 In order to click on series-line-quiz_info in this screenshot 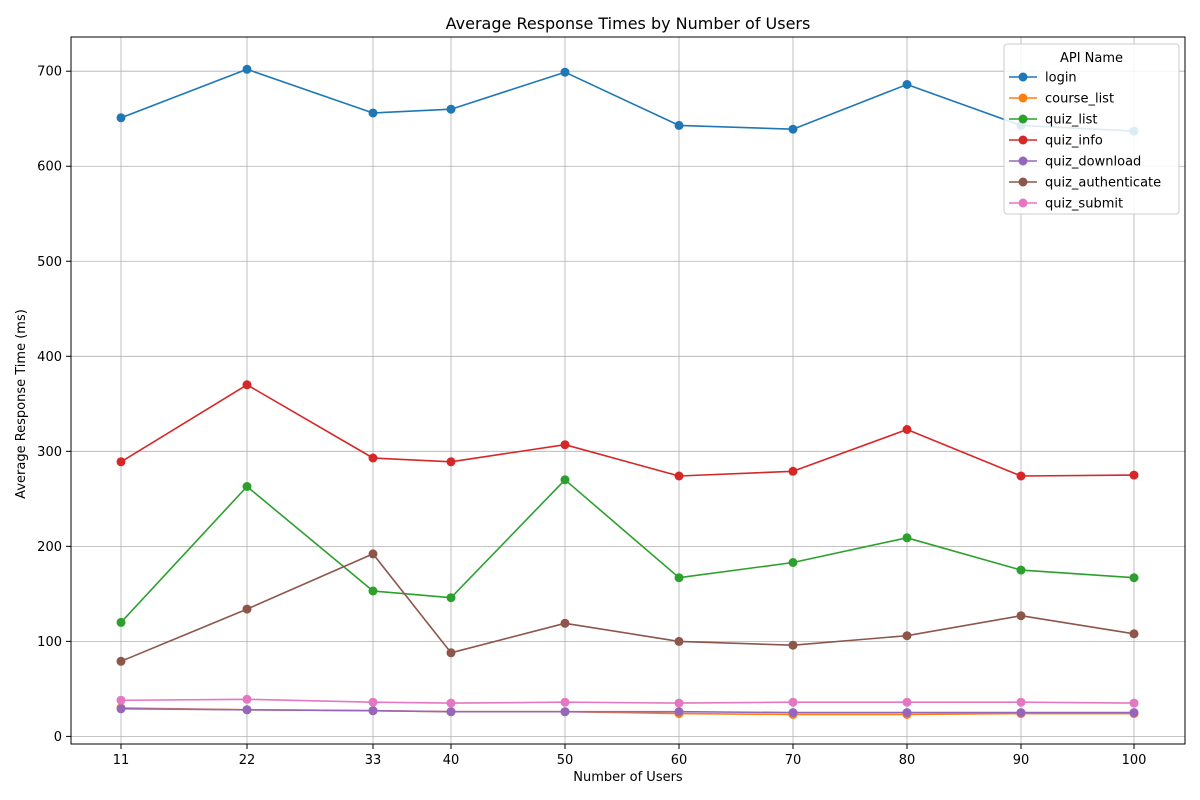, I will do `click(627, 430)`.